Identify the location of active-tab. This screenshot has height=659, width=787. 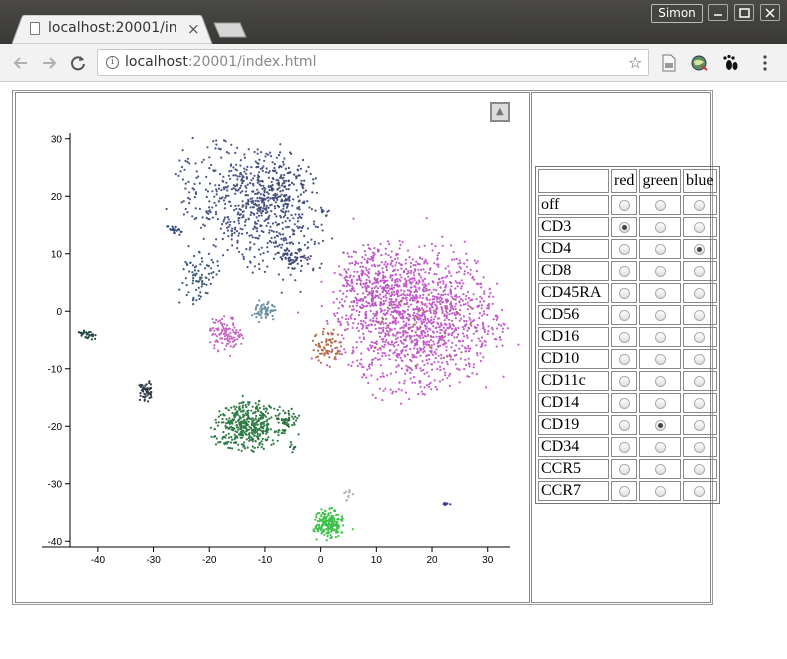
(113, 29).